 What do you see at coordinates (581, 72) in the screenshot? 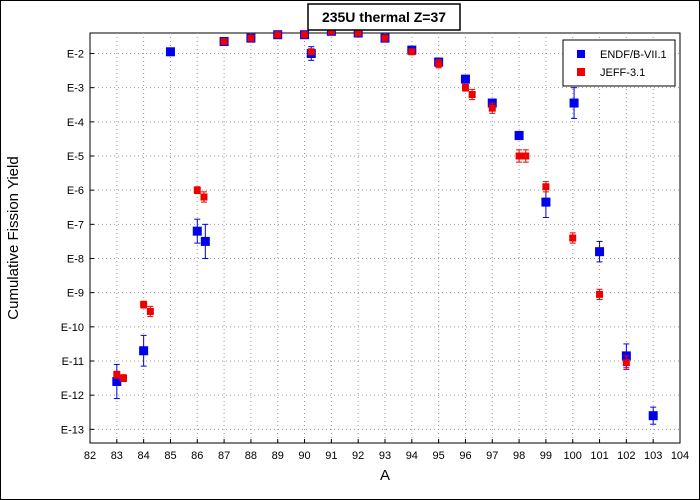
I see `legend-swatch-jeff` at bounding box center [581, 72].